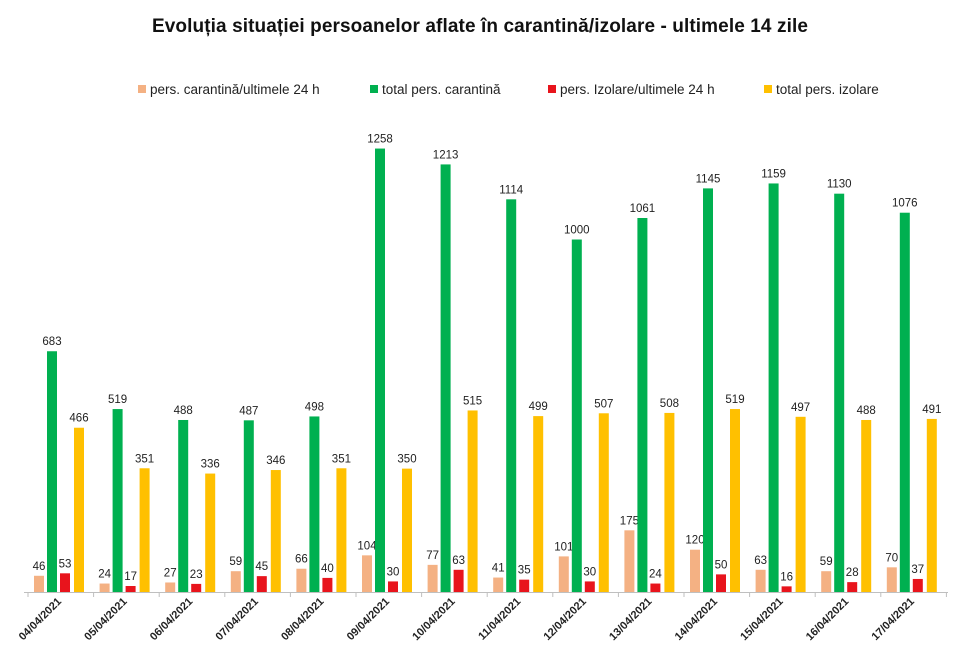  Describe the element at coordinates (432, 556) in the screenshot. I see `data-label-carantina-24h-7: 77` at that location.